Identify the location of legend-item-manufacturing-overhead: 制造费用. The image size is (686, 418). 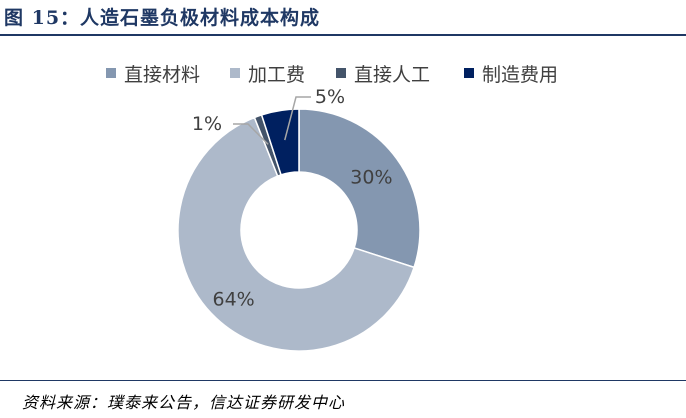
(511, 73).